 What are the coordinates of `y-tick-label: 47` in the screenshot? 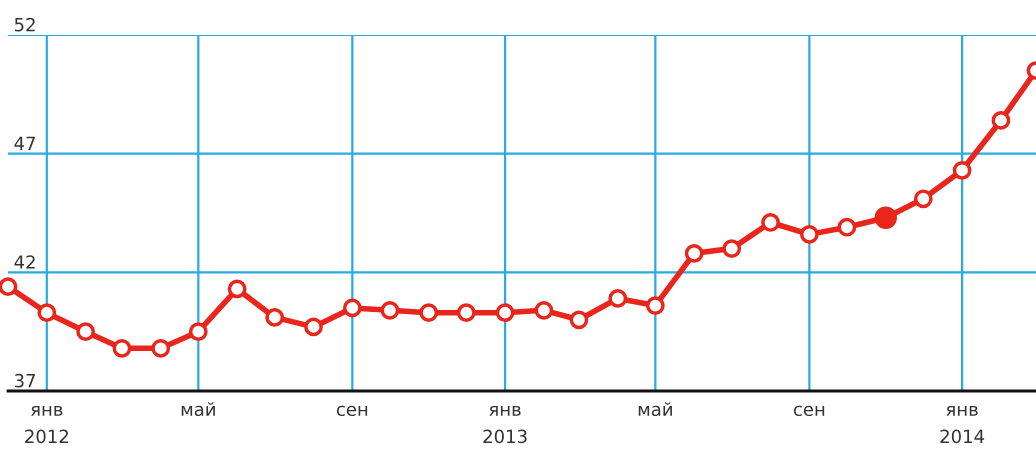 It's located at (24, 143).